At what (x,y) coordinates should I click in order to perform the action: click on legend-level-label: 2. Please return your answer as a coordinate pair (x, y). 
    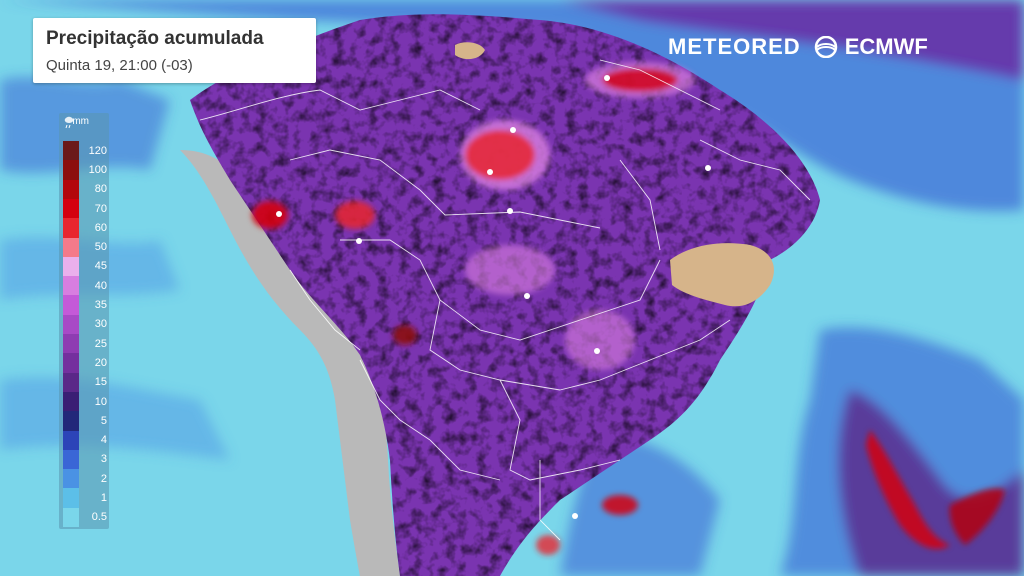
    Looking at the image, I should click on (103, 478).